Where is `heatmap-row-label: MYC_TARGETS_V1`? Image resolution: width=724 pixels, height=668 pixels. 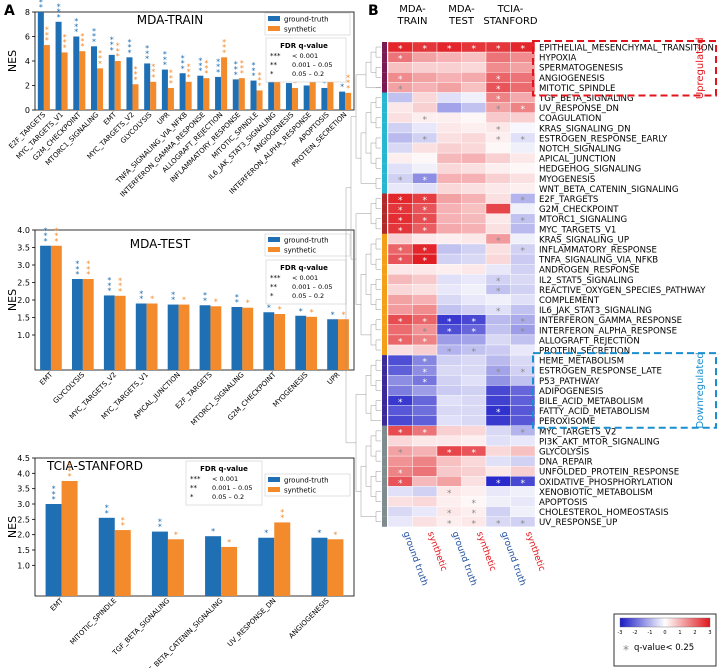
heatmap-row-label: MYC_TARGETS_V1 is located at coordinates (577, 230).